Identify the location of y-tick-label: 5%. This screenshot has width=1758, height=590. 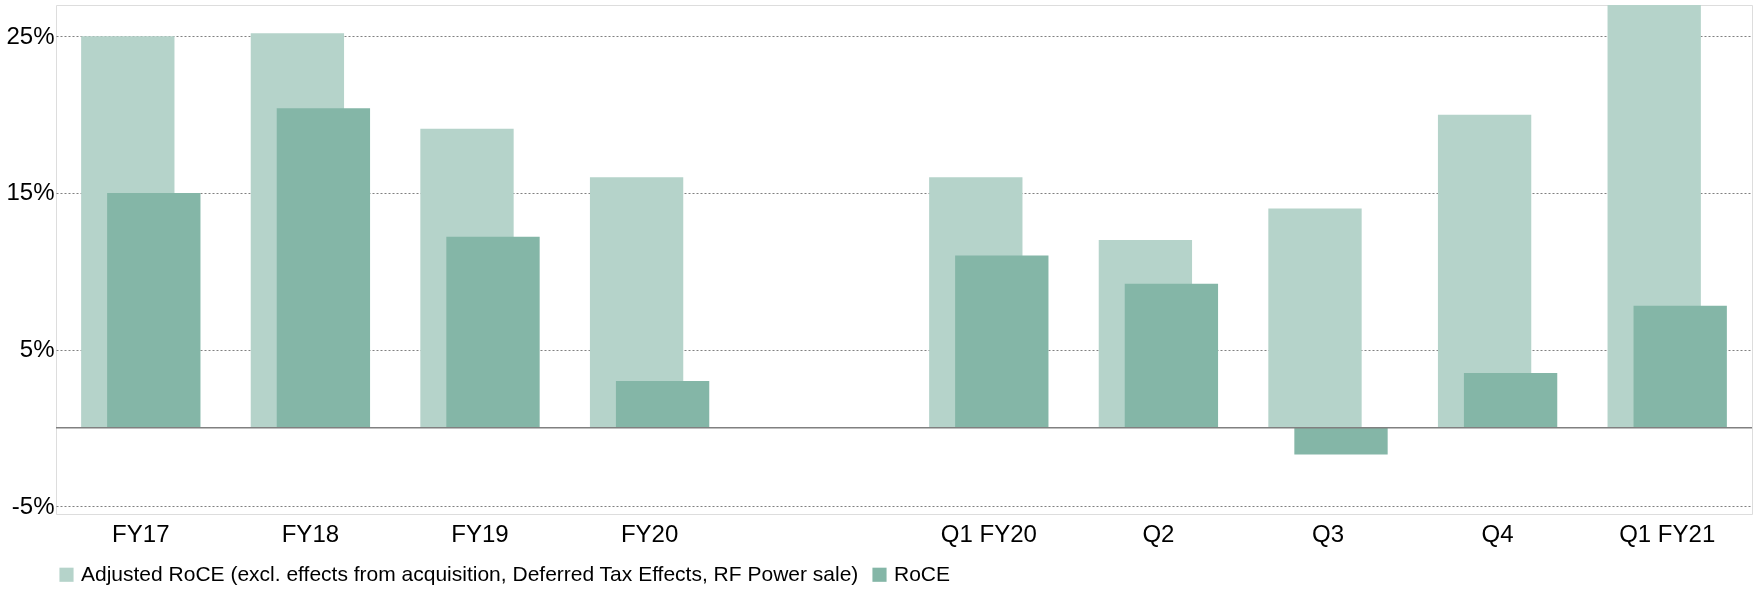
(37, 349).